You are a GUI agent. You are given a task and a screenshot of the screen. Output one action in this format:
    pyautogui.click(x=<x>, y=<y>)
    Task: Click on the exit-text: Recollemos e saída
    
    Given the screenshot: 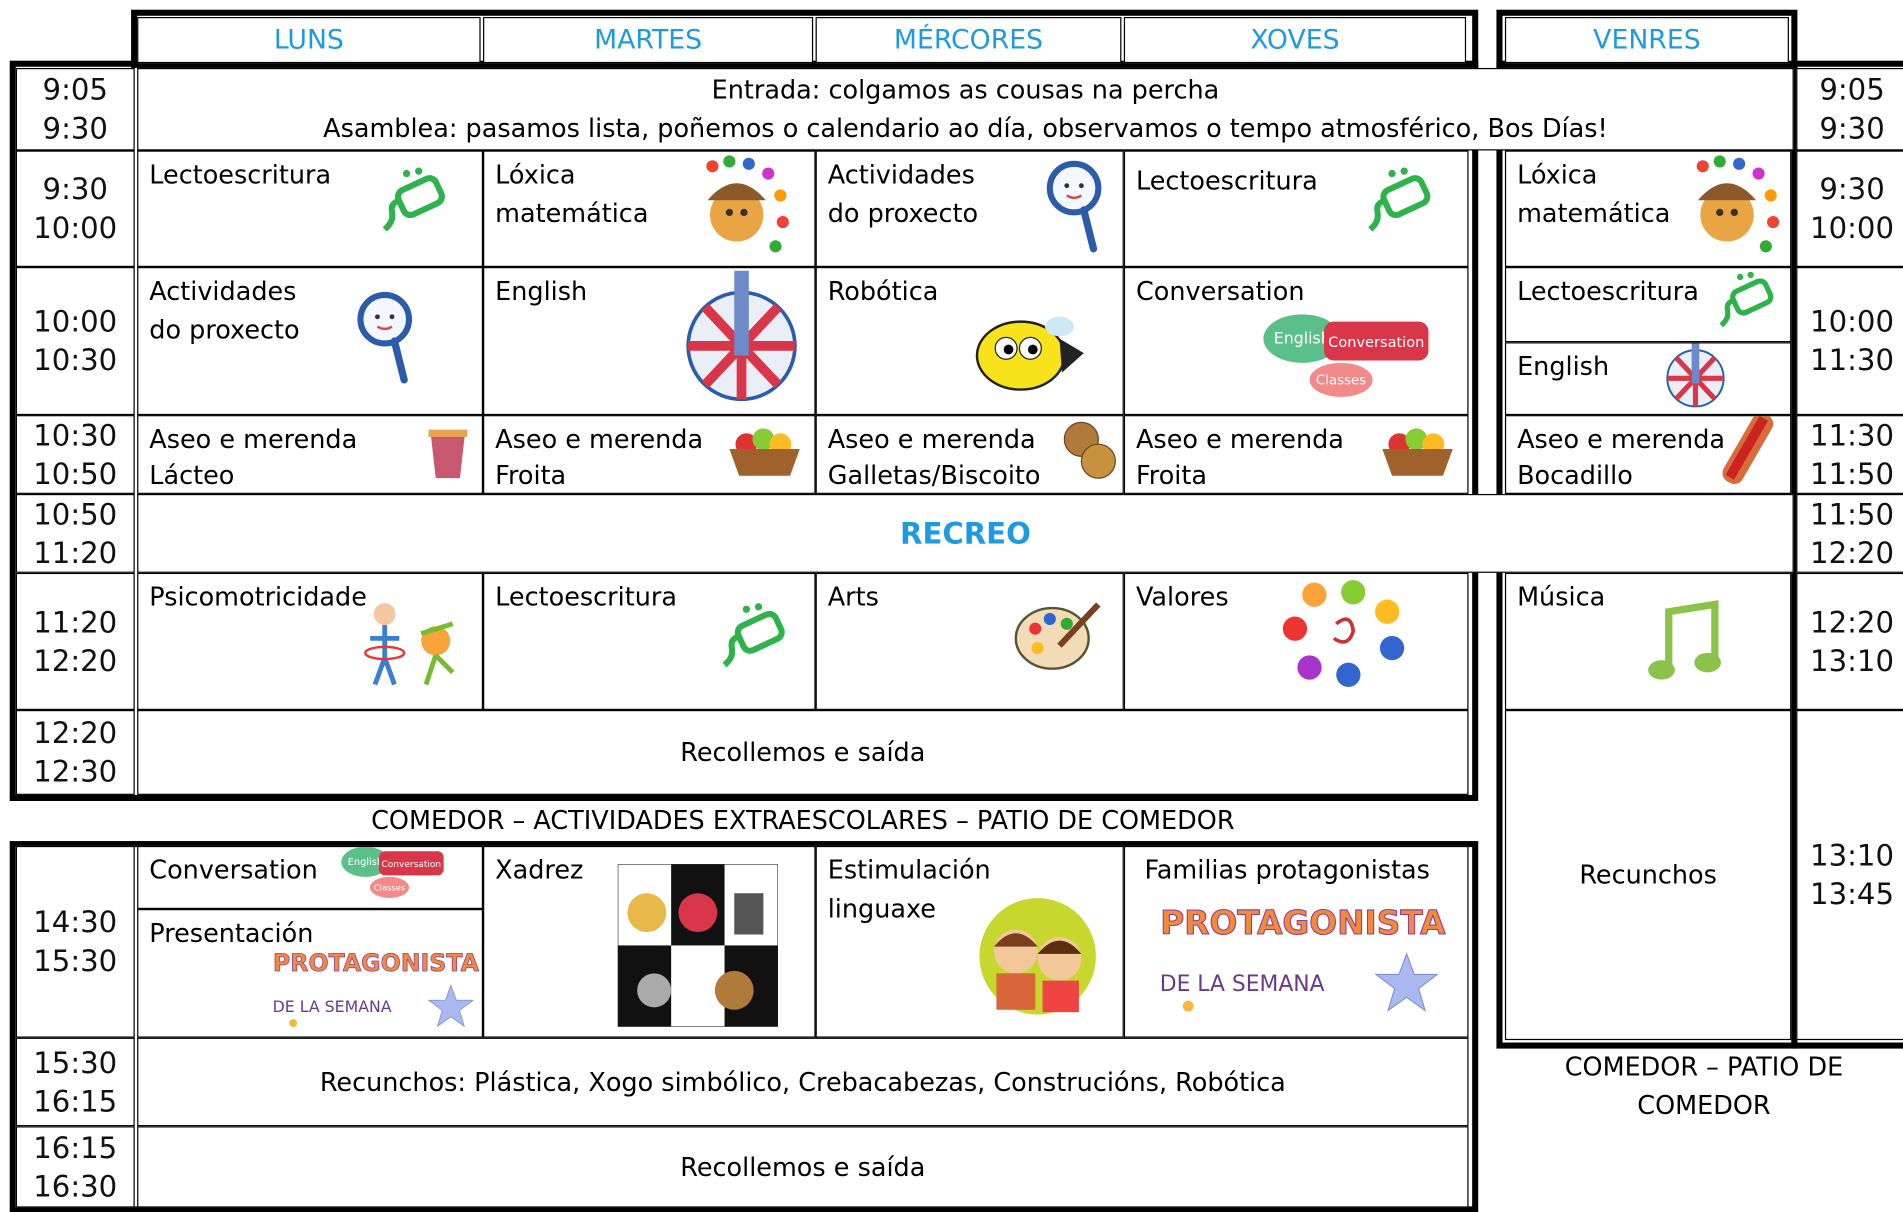 What is the action you would take?
    pyautogui.click(x=803, y=752)
    